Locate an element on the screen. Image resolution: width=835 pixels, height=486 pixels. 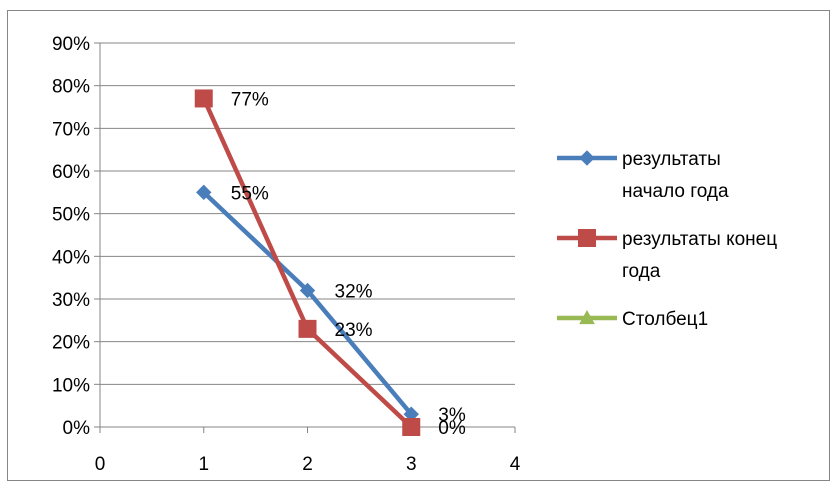
y-tick-label: 0% is located at coordinates (77, 428).